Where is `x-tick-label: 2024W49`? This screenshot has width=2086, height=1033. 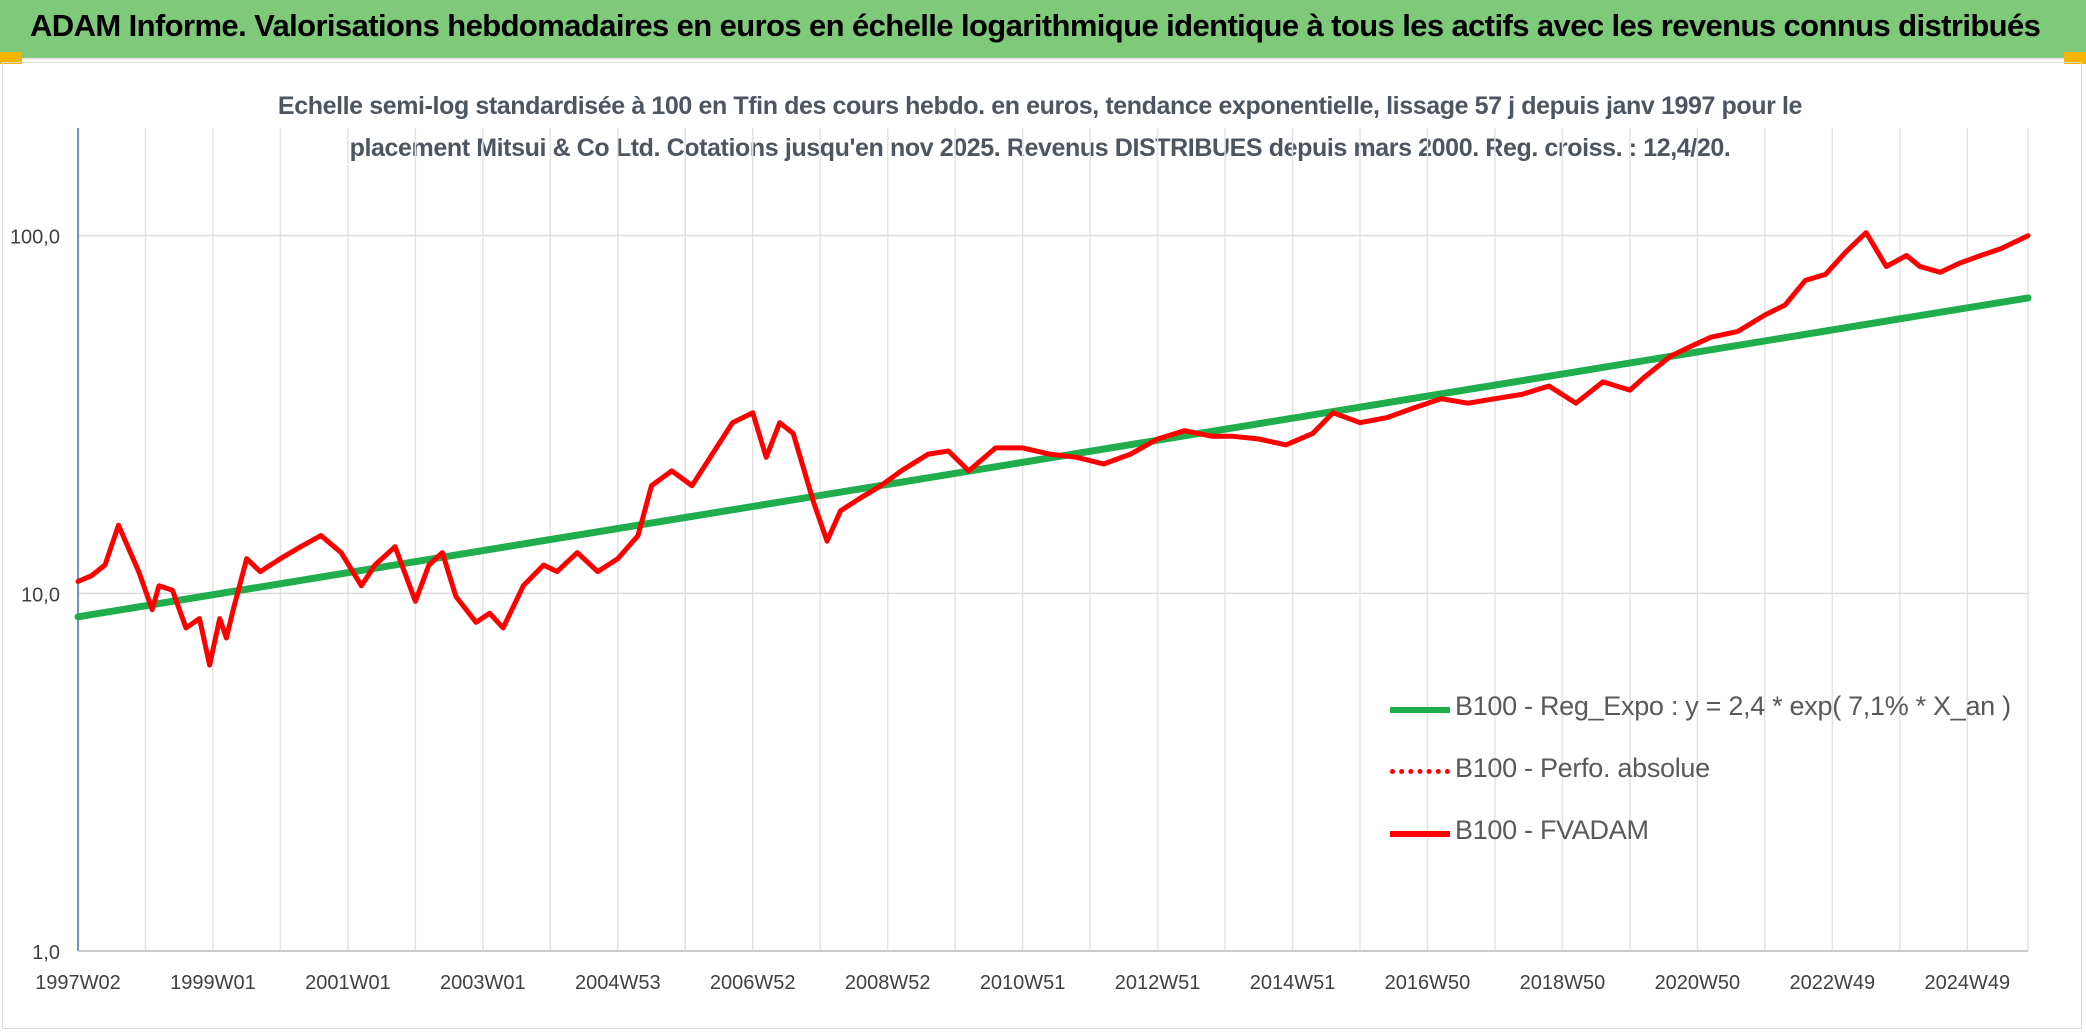
x-tick-label: 2024W49 is located at coordinates (1967, 983).